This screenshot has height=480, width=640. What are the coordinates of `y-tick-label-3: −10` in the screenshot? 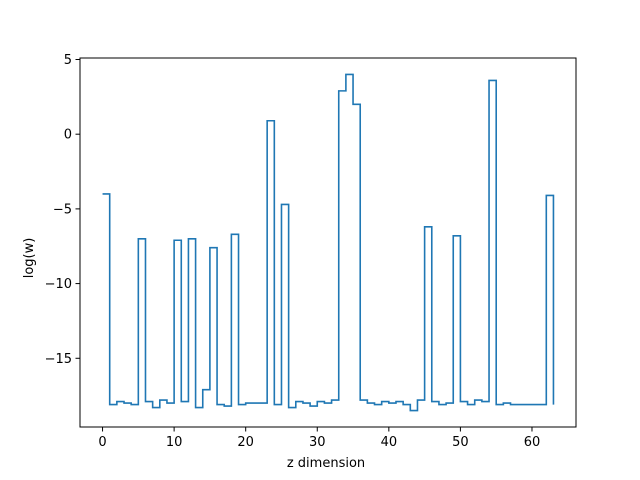 It's located at (58, 284).